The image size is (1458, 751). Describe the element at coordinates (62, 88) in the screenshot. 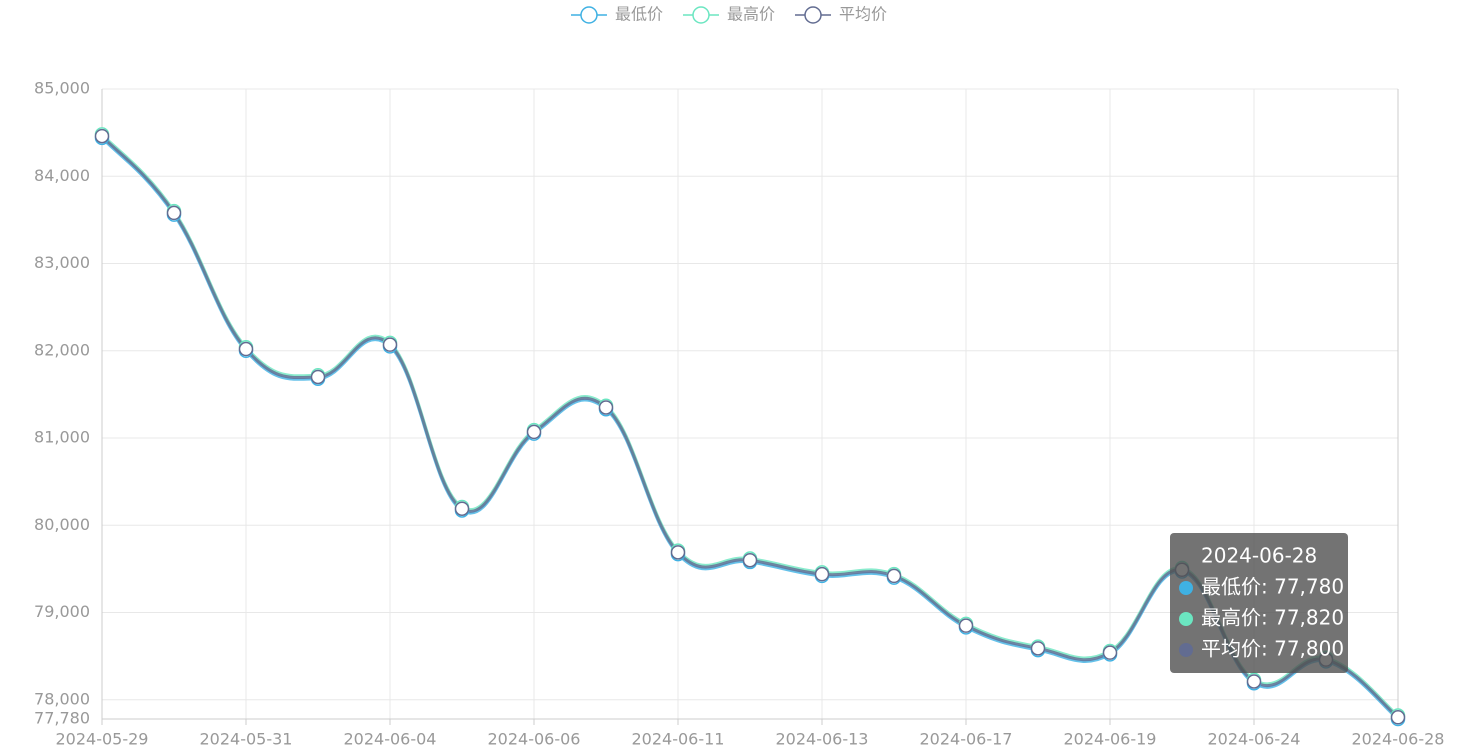

I see `y-tick-label: 85,000` at that location.